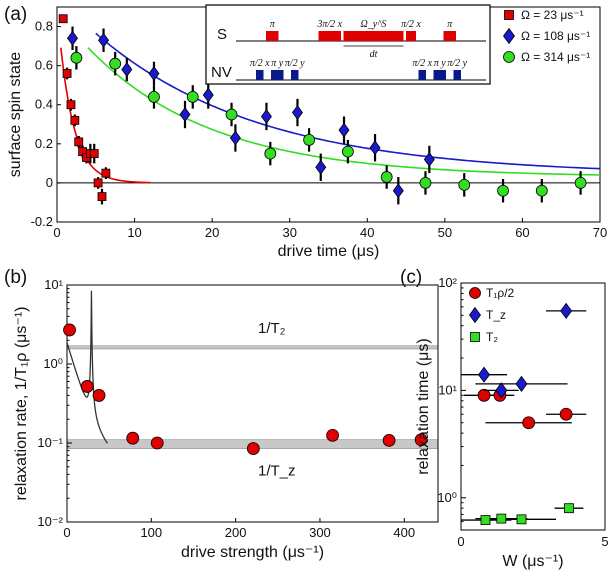 The height and width of the screenshot is (577, 610). Describe the element at coordinates (21, 404) in the screenshot. I see `y-axis-label: relaxation rate, 1/T₁ρ (μs⁻¹)` at that location.